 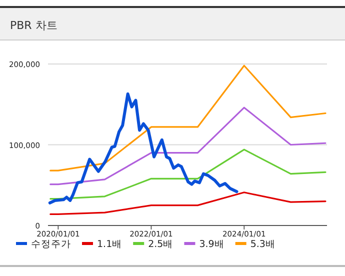 What do you see at coordinates (51, 244) in the screenshot?
I see `legend-label: 수정주가` at bounding box center [51, 244].